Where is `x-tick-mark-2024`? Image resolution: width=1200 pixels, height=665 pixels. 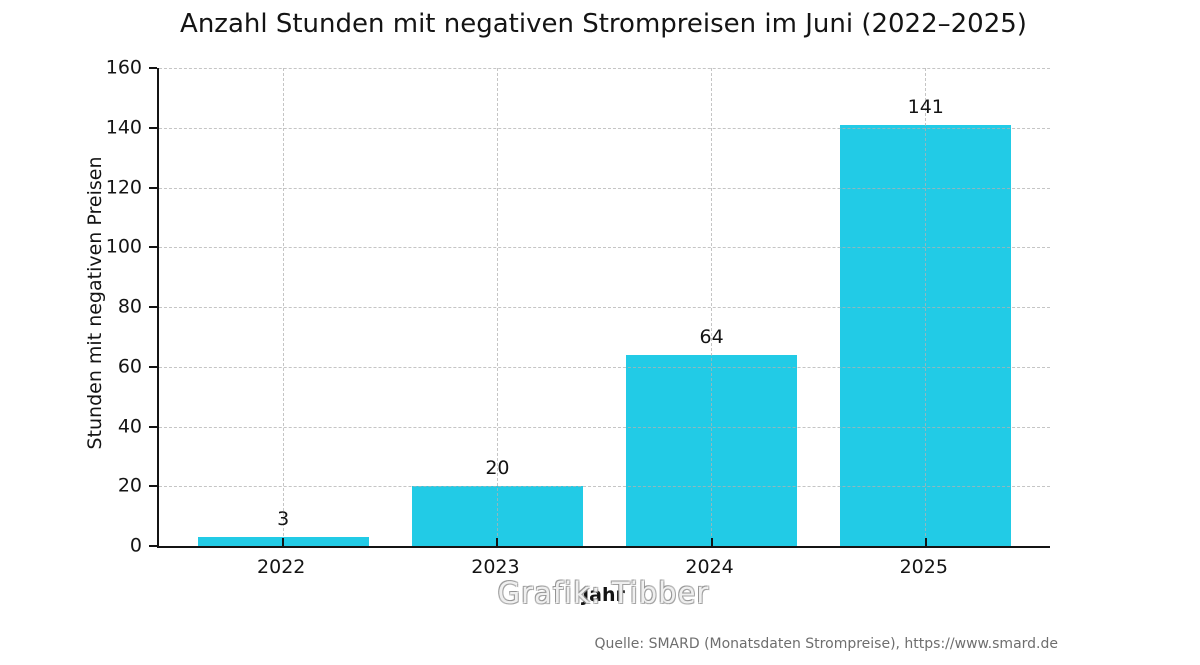 x-tick-mark-2024 is located at coordinates (711, 542).